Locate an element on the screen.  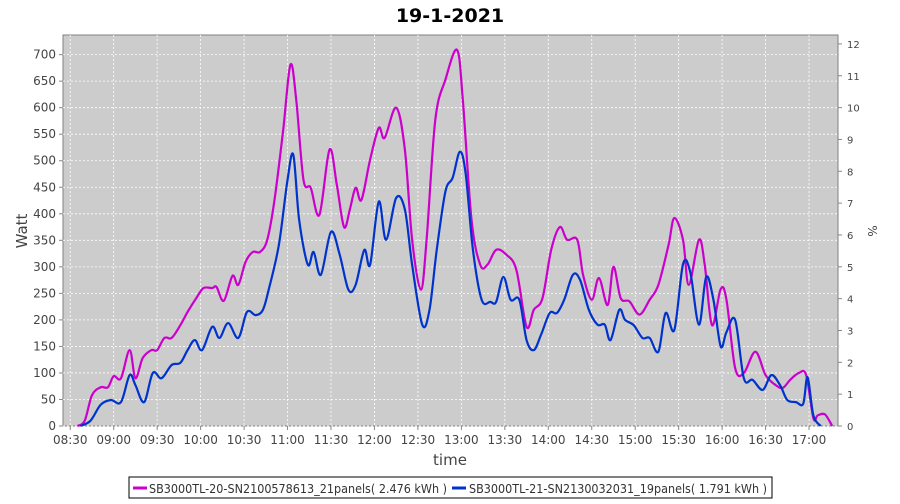
y-tick-label: 350 is located at coordinates (44, 240).